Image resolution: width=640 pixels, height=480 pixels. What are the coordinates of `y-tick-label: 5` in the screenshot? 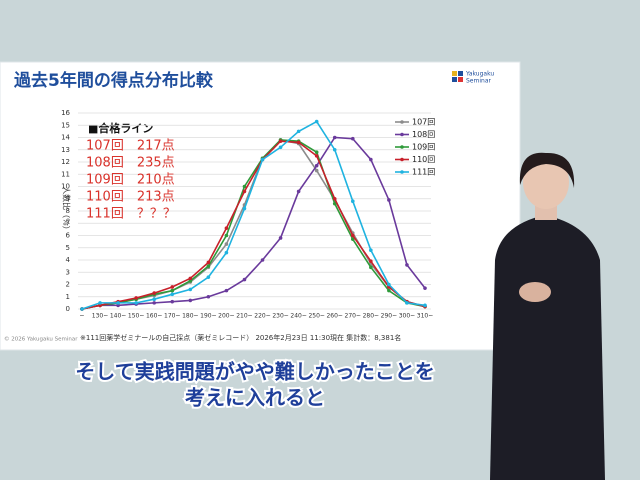 It's located at (68, 248).